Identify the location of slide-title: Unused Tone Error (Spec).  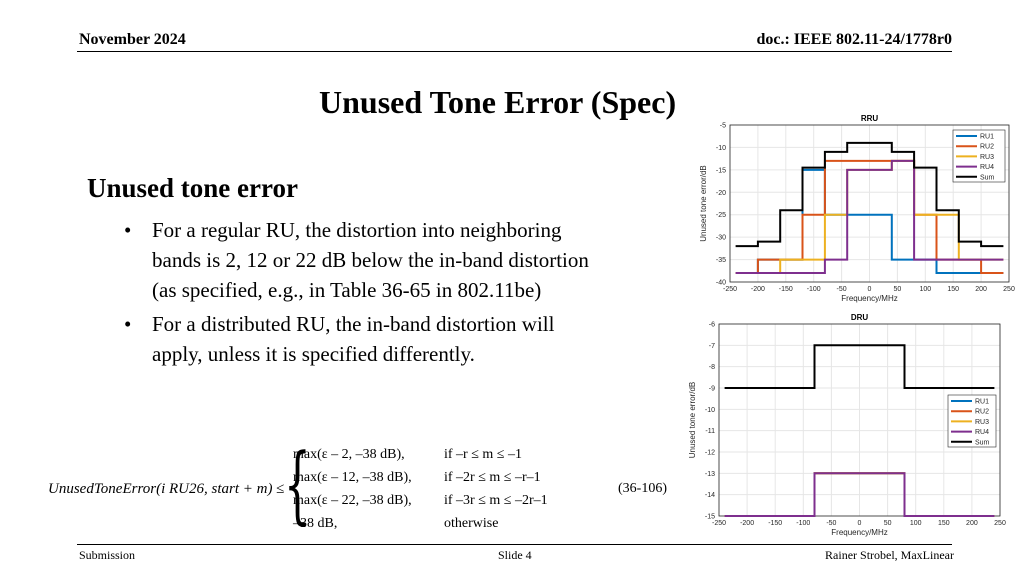
(498, 102).